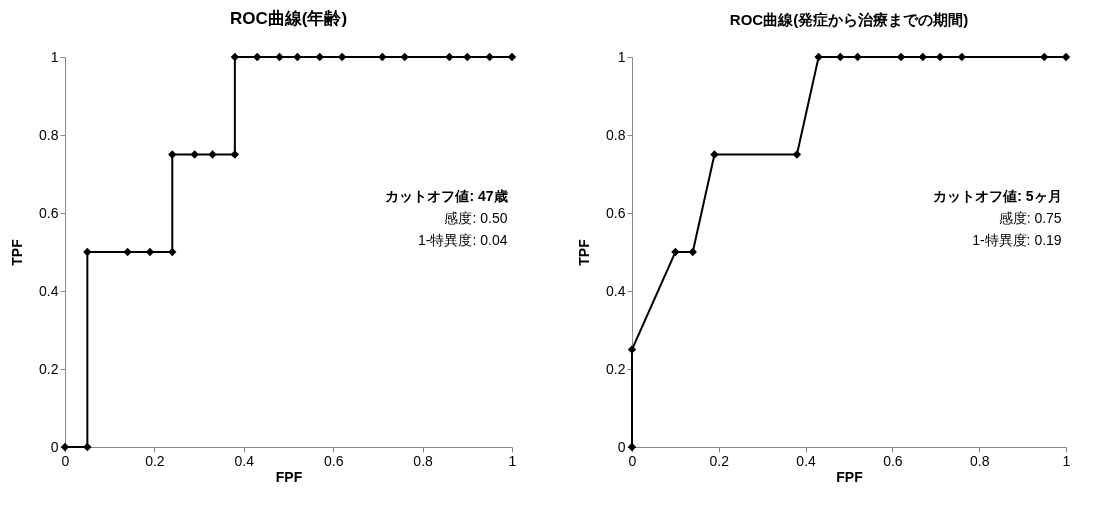 The image size is (1107, 515). Describe the element at coordinates (463, 240) in the screenshot. I see `annotation: 1-特異度: 0.04` at that location.